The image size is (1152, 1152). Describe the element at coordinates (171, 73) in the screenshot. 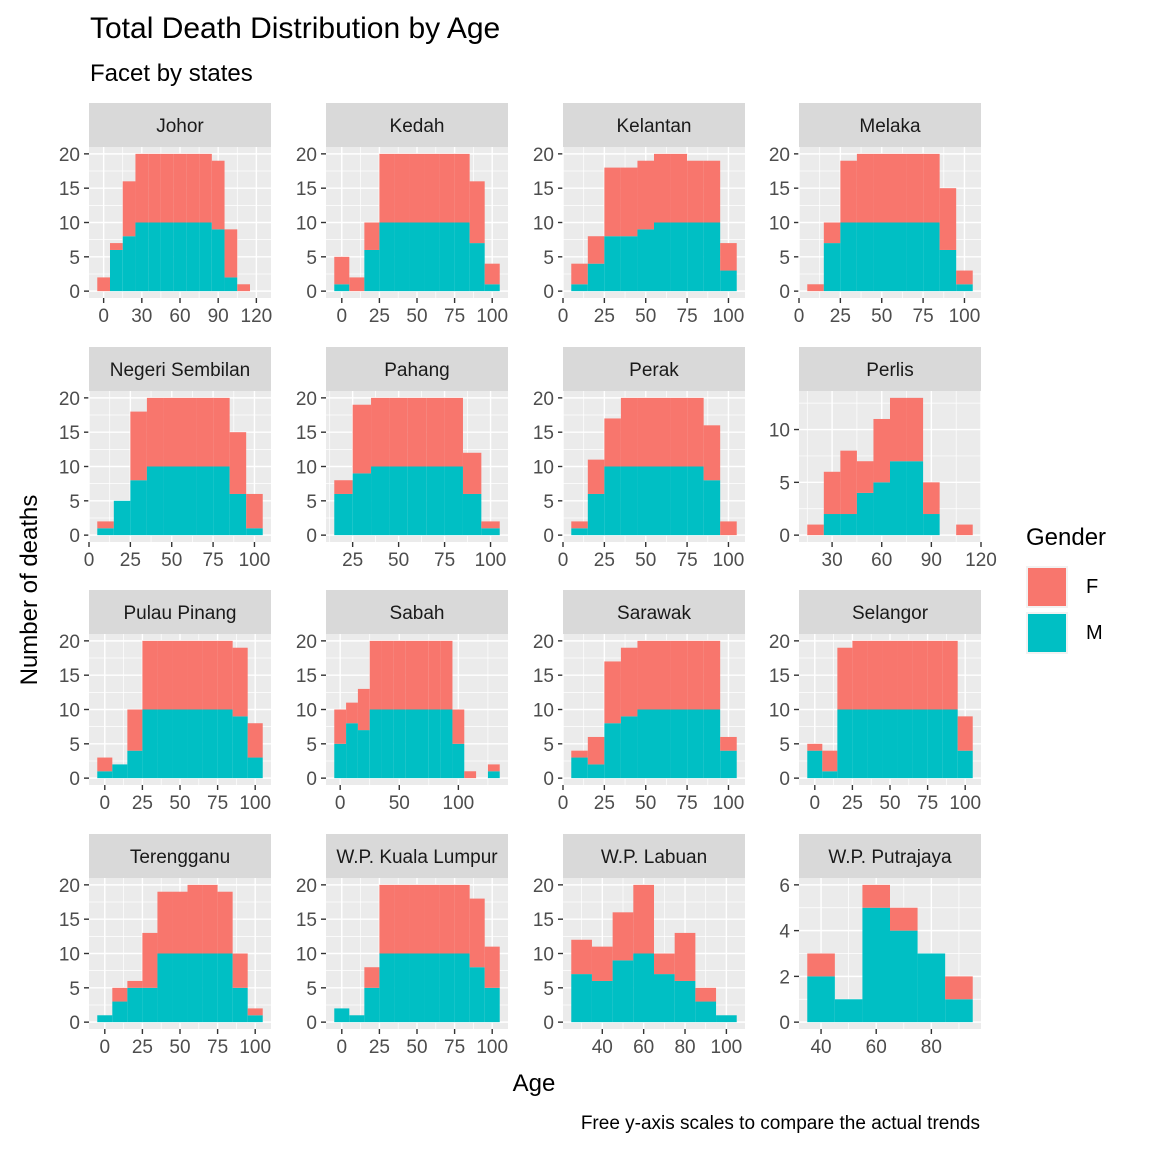

I see `chart-subtitle: Facet by states` at that location.